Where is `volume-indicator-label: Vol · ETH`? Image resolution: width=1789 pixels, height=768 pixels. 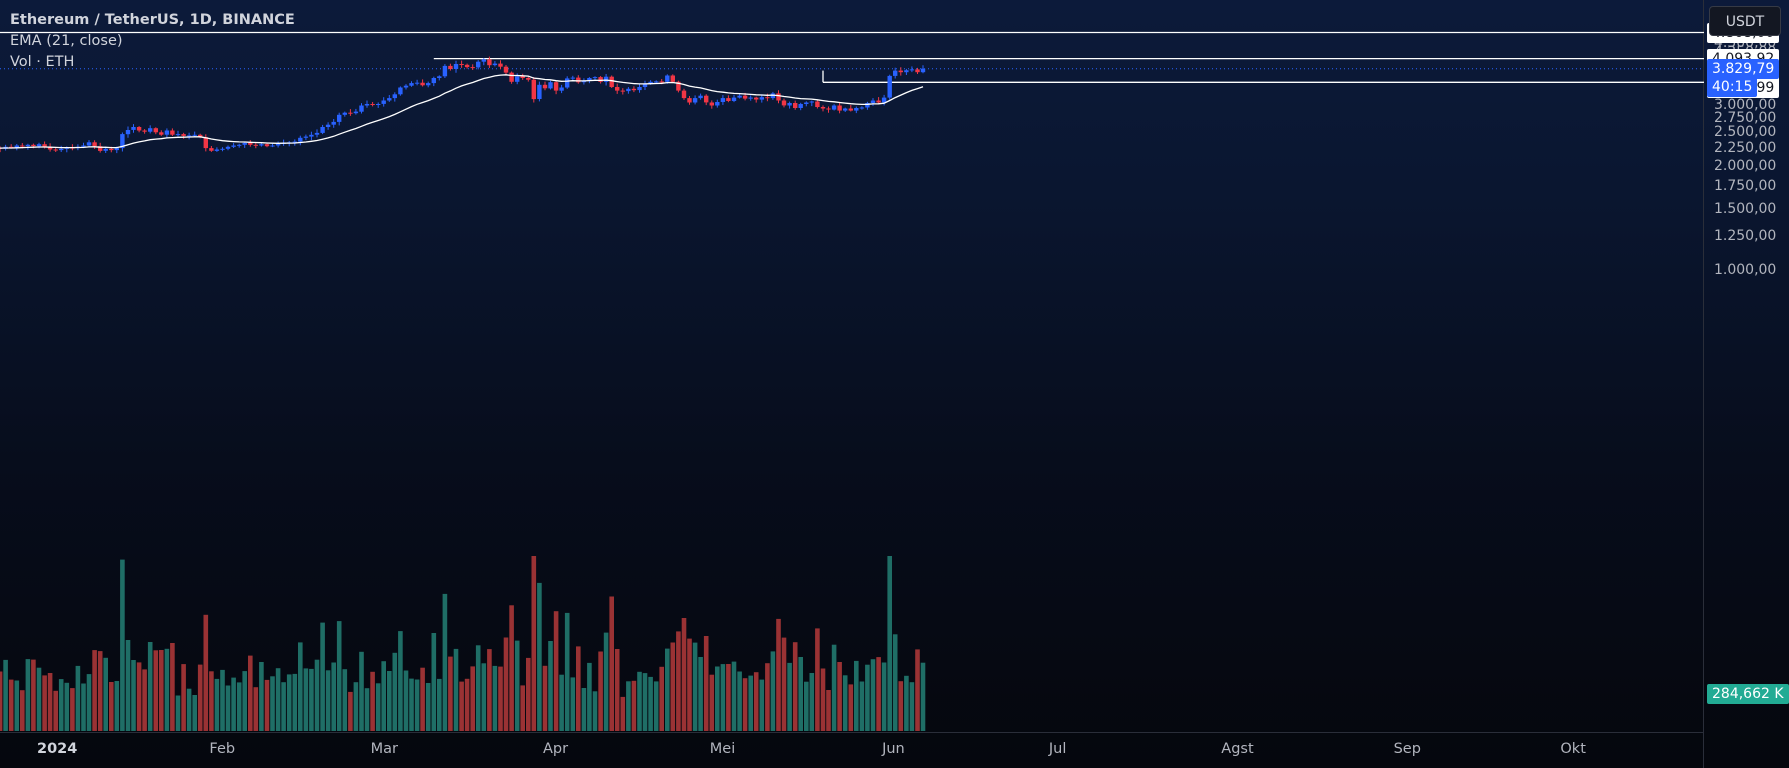
volume-indicator-label: Vol · ETH is located at coordinates (42, 62).